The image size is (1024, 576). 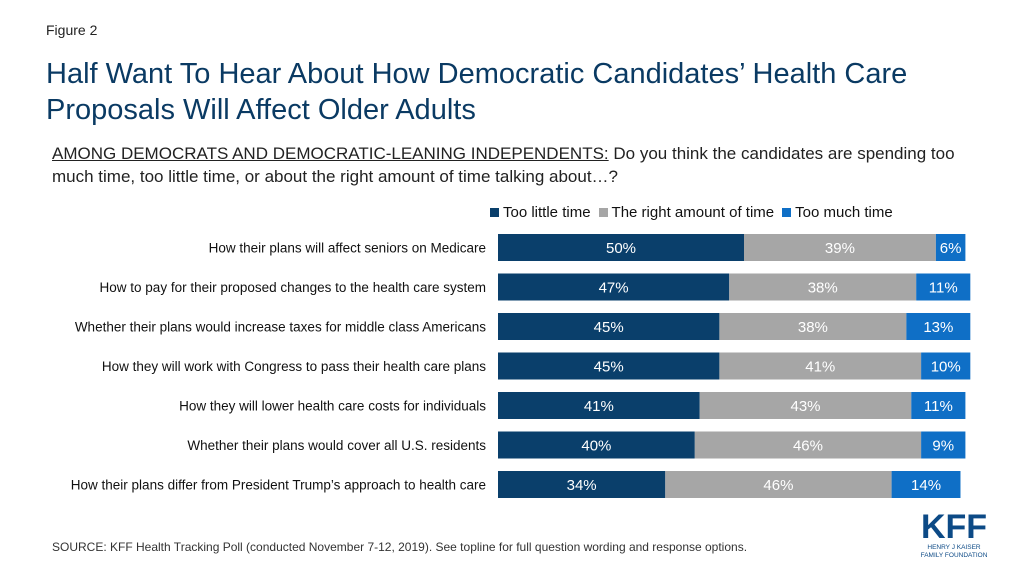 I want to click on figure-label: Figure 2, so click(x=72, y=30).